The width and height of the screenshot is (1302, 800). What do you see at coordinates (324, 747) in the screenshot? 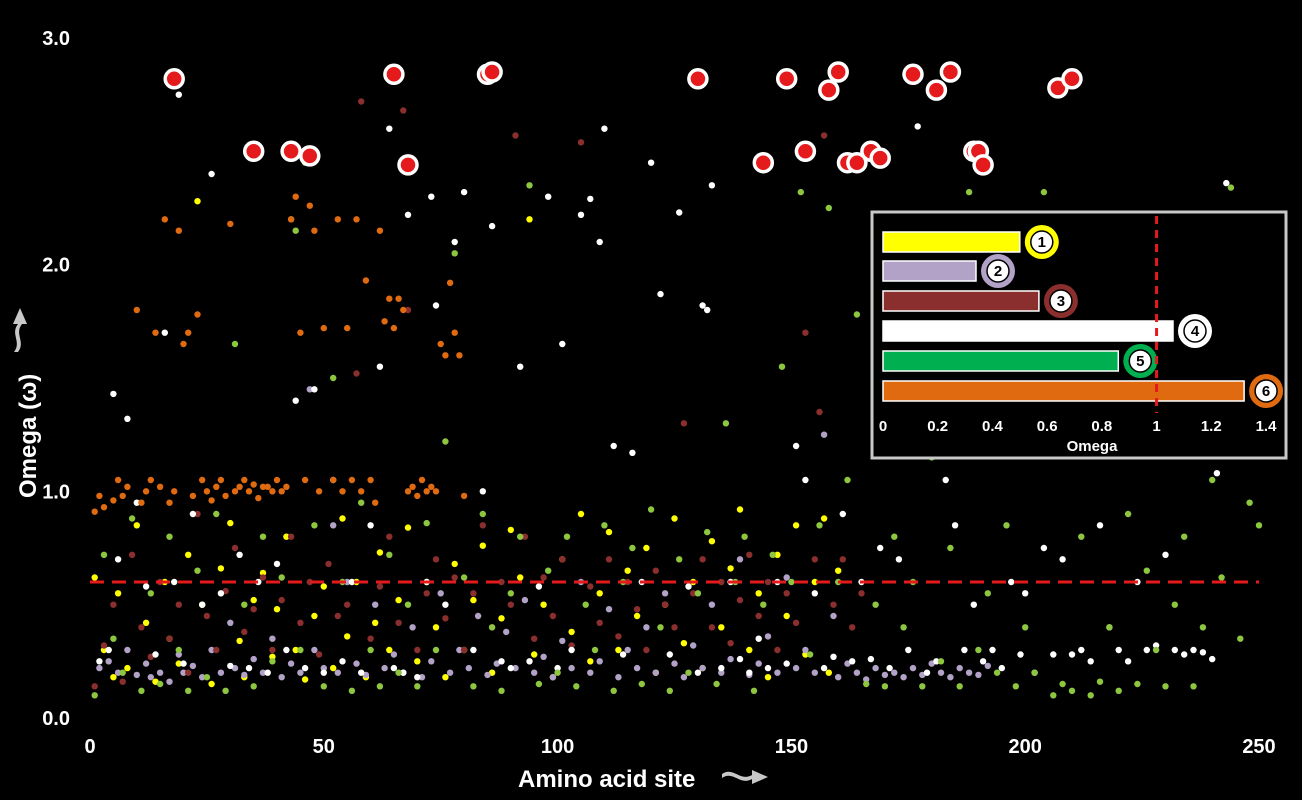
I see `x-tick-label: 50` at bounding box center [324, 747].